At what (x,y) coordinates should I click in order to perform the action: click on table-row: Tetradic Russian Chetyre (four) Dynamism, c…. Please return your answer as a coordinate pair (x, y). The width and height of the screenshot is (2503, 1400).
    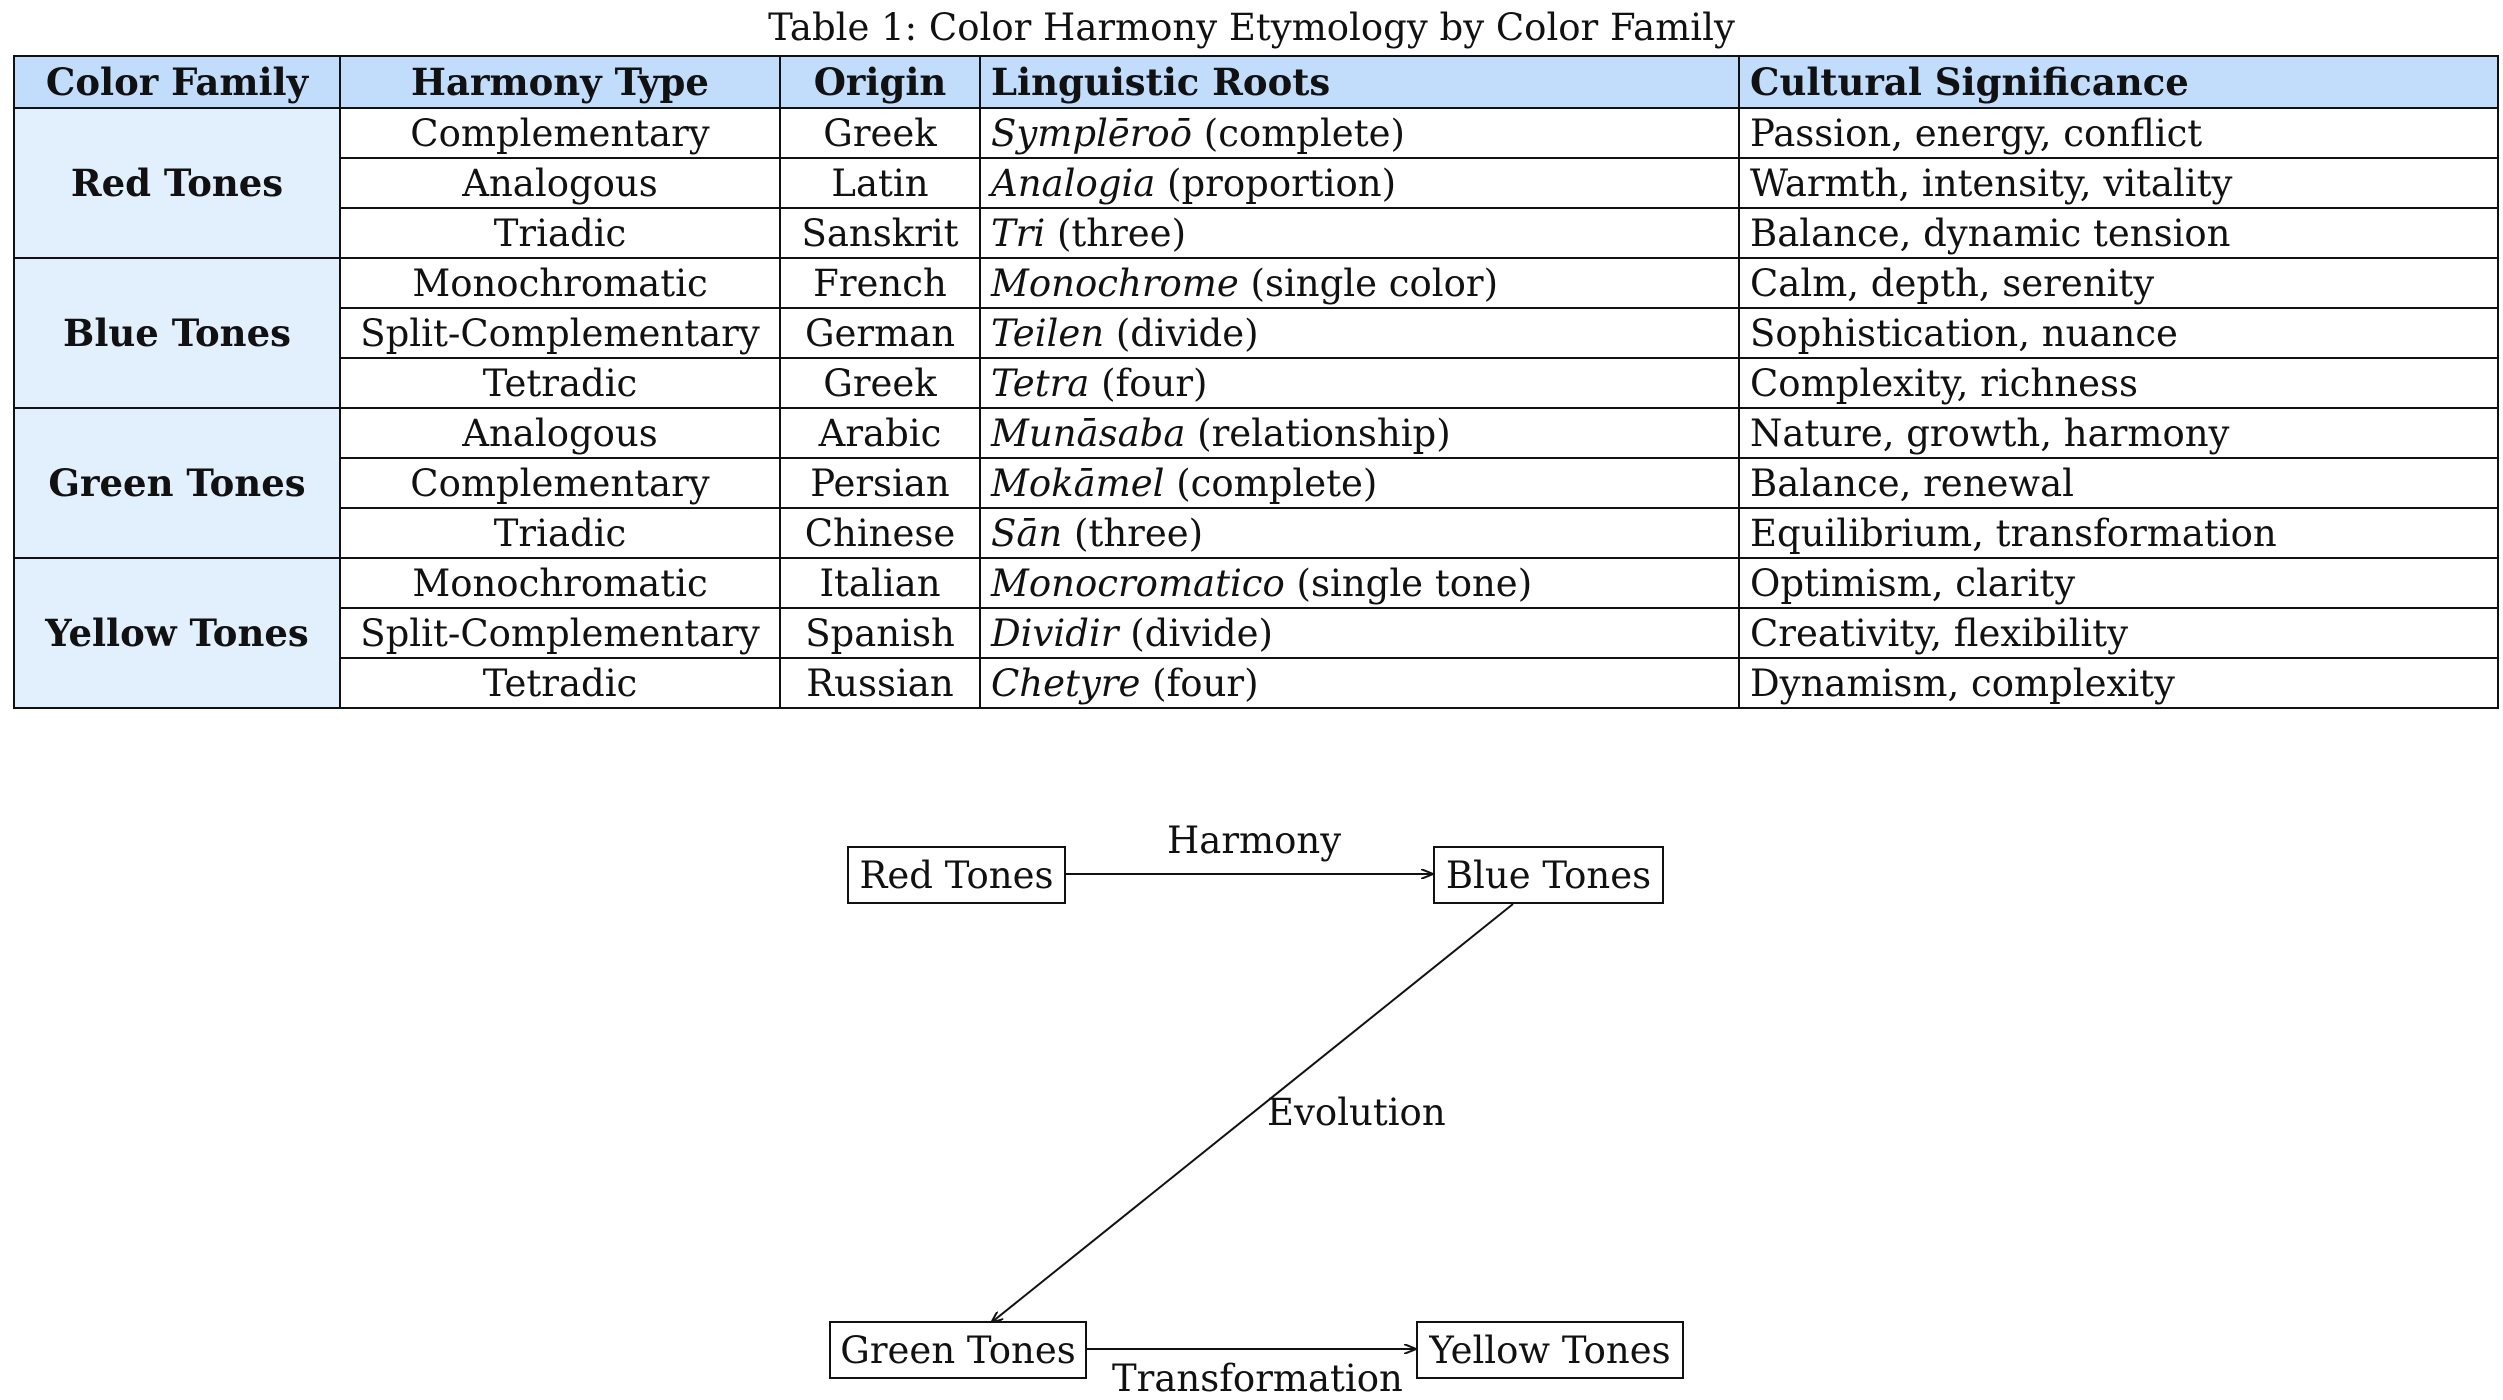
    Looking at the image, I should click on (1256, 683).